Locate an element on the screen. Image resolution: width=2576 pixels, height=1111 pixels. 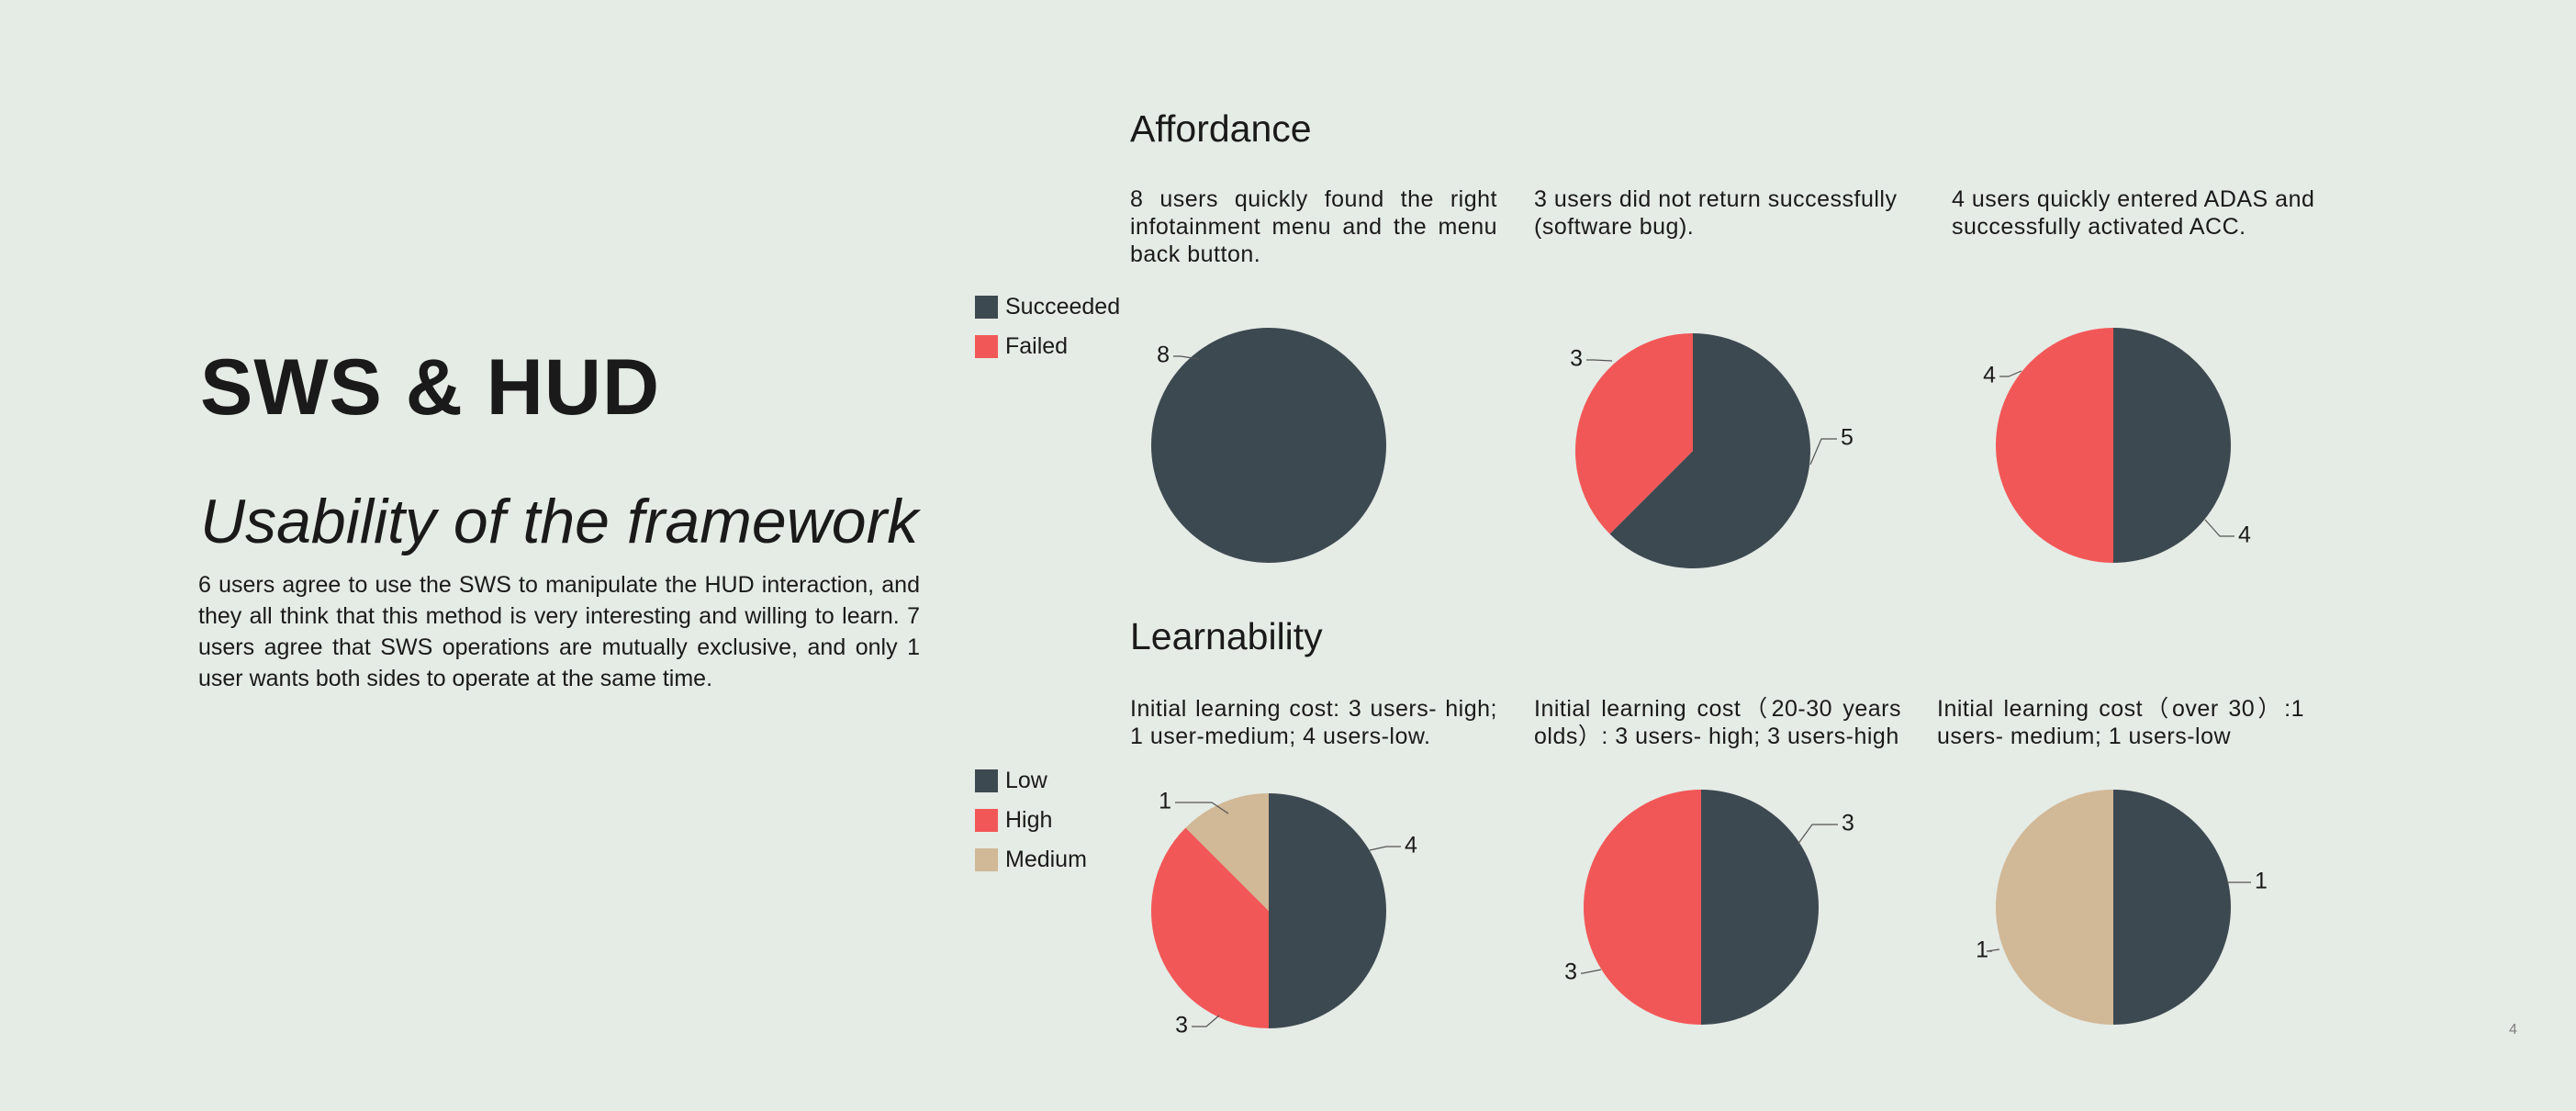
learnability-heading: Learnability is located at coordinates (1226, 636).